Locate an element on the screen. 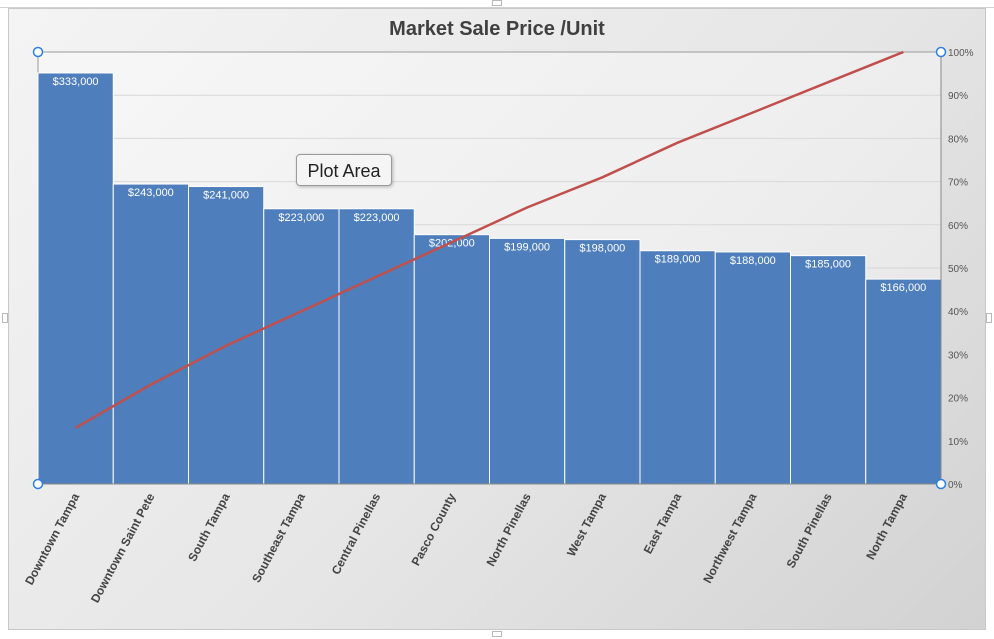  bar-value-label: $198,000 is located at coordinates (602, 249).